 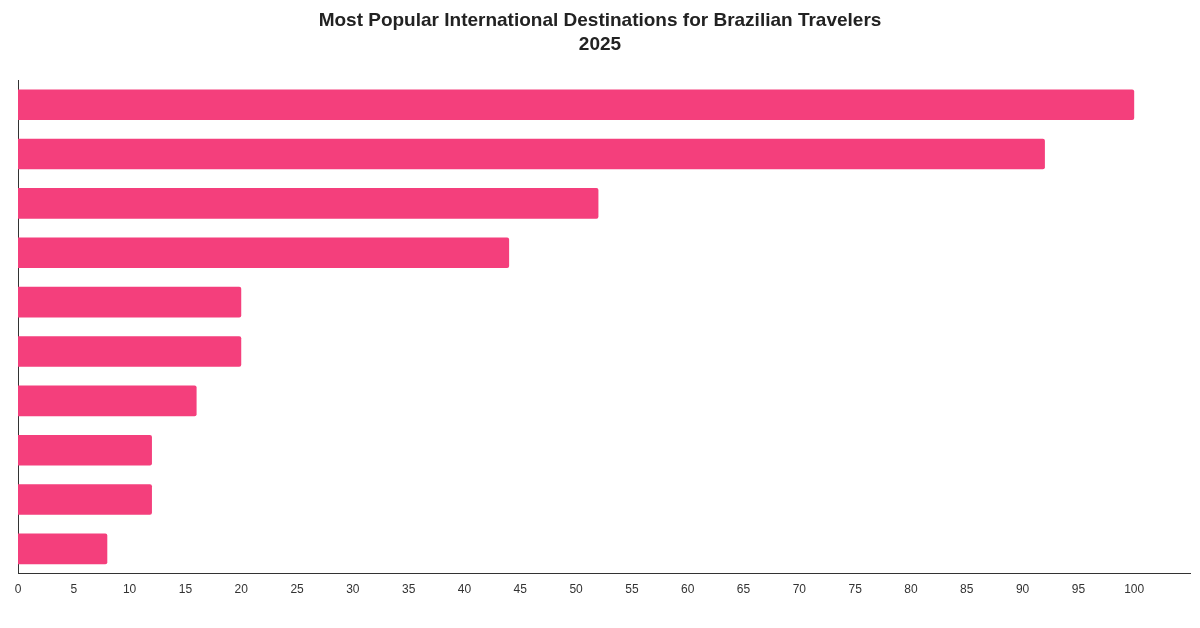 What do you see at coordinates (799, 589) in the screenshot?
I see `x-tick-label: 70` at bounding box center [799, 589].